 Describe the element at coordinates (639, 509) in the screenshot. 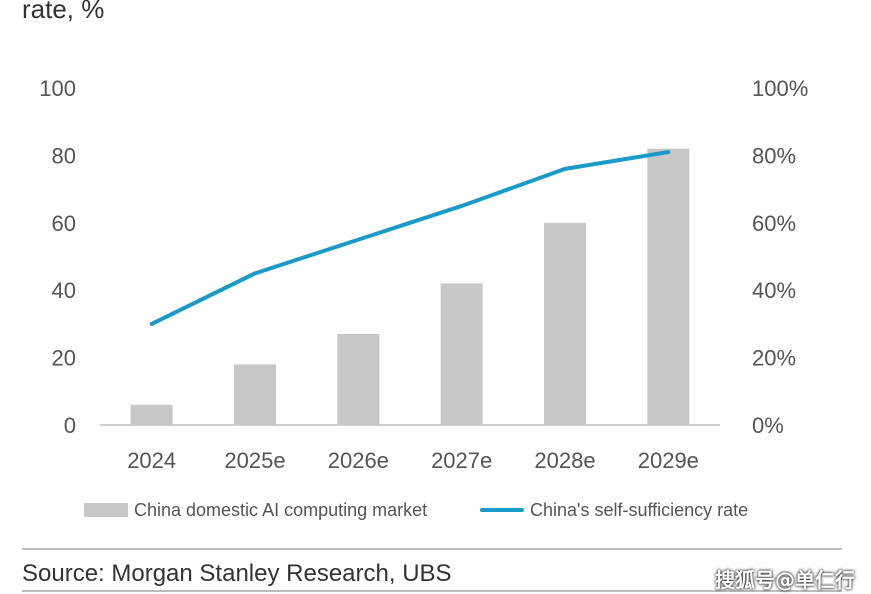

I see `legend-line-label: China's self-sufficiency rate` at that location.